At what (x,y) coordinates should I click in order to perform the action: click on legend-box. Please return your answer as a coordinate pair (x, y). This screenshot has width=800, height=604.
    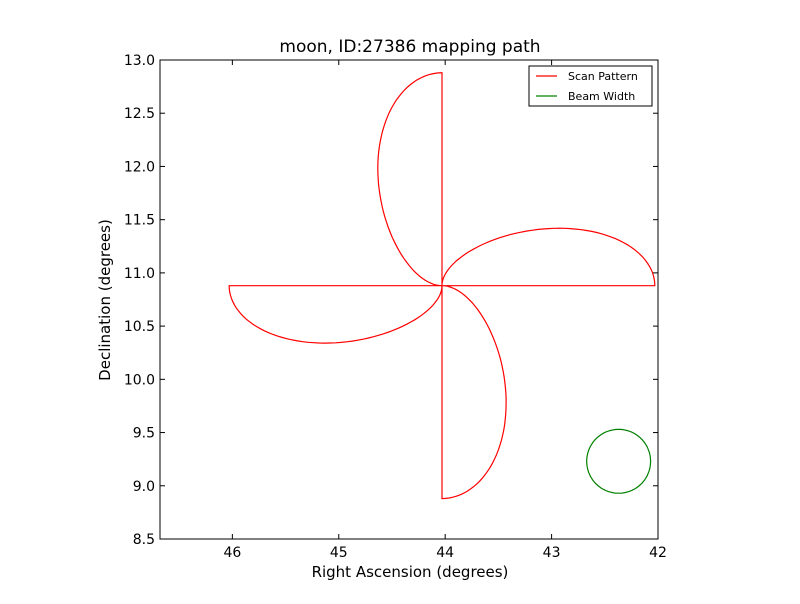
    Looking at the image, I should click on (590, 86).